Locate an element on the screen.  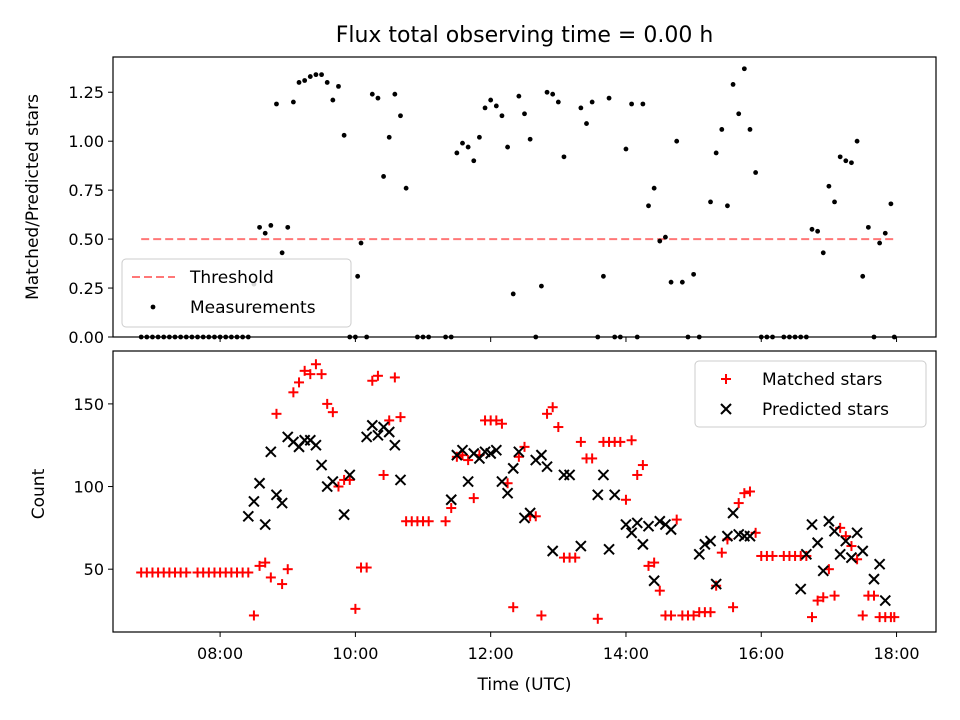
top-legend: Threshold Measurements is located at coordinates (236, 293).